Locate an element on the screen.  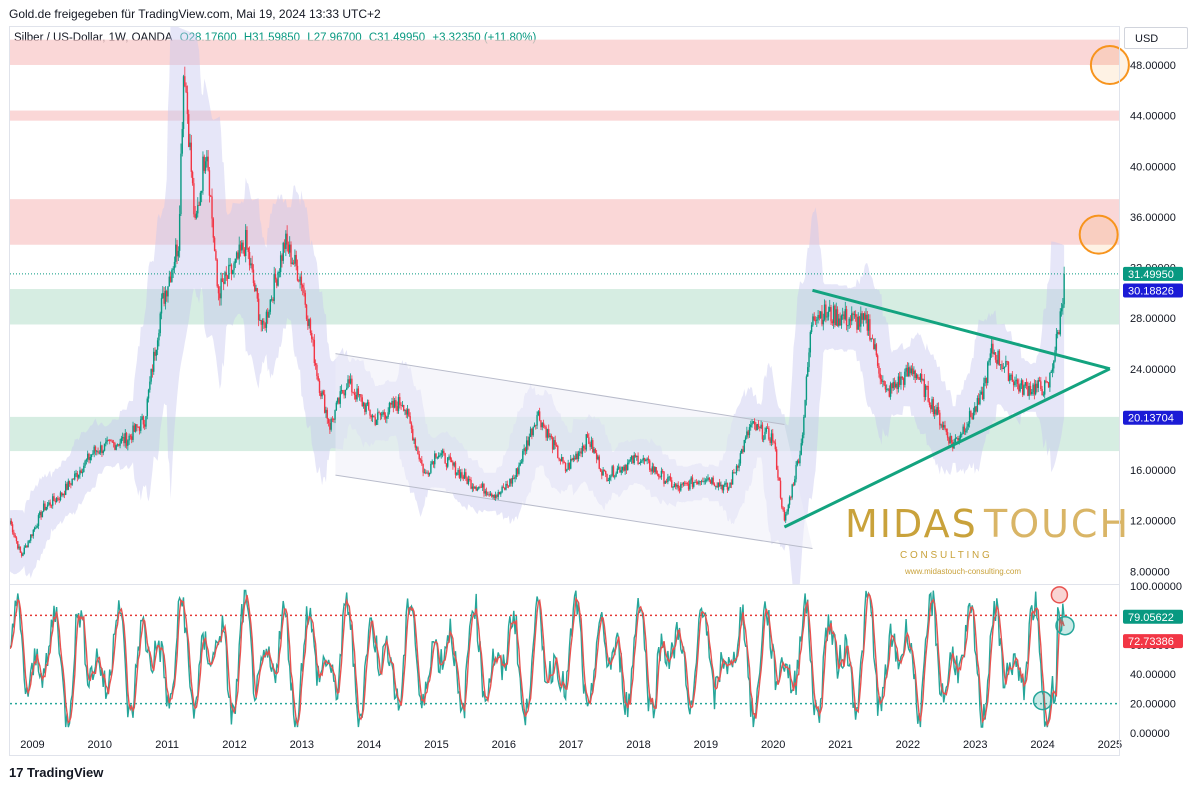
price-tag-text: 30.18826 is located at coordinates (1151, 291).